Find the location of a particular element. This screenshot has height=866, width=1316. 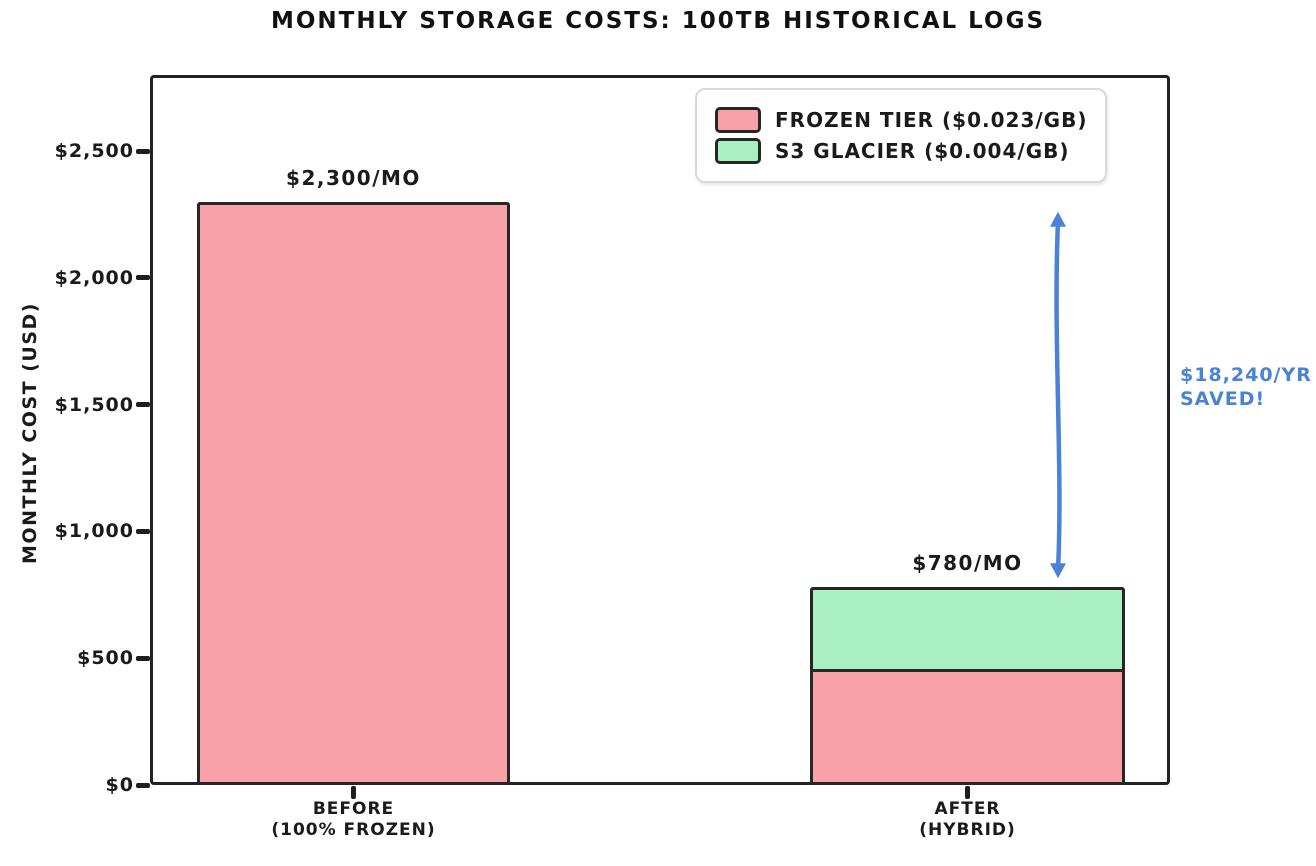

y-tick-label: $0 is located at coordinates (119, 785).